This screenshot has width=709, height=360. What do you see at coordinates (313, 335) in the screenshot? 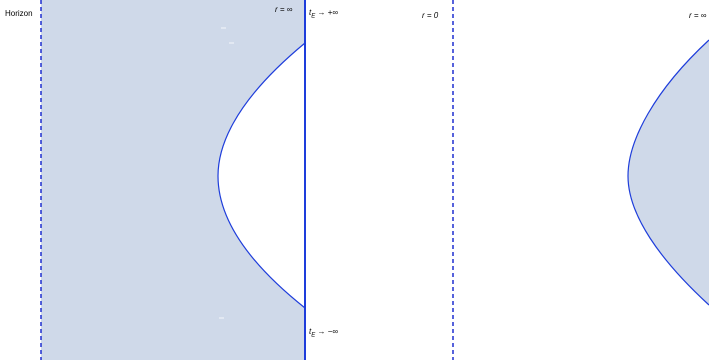
I see `te-minus-sub: E` at bounding box center [313, 335].